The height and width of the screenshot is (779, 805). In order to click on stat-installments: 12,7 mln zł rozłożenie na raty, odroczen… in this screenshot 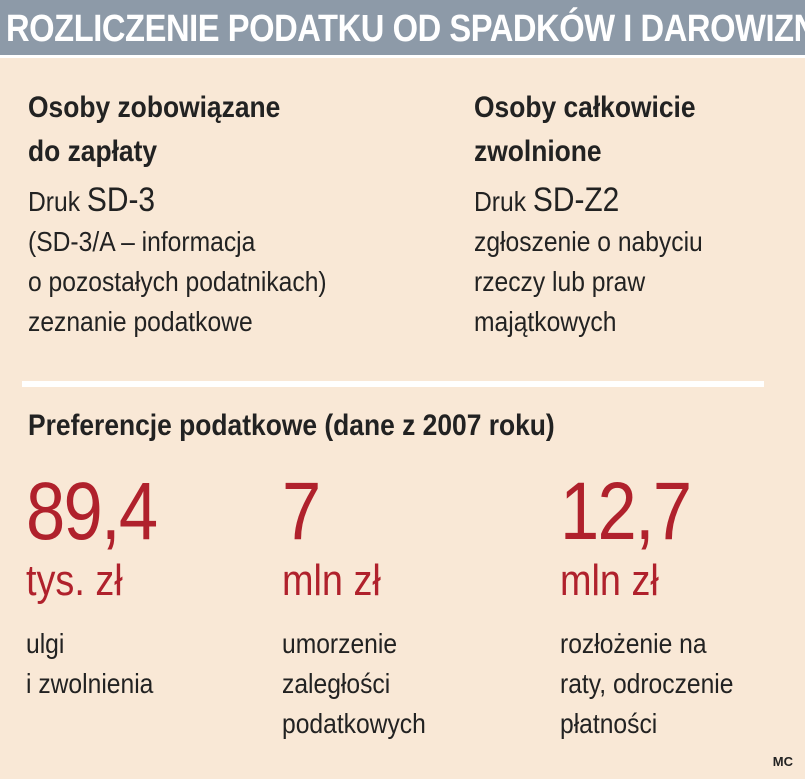, I will do `click(658, 607)`.